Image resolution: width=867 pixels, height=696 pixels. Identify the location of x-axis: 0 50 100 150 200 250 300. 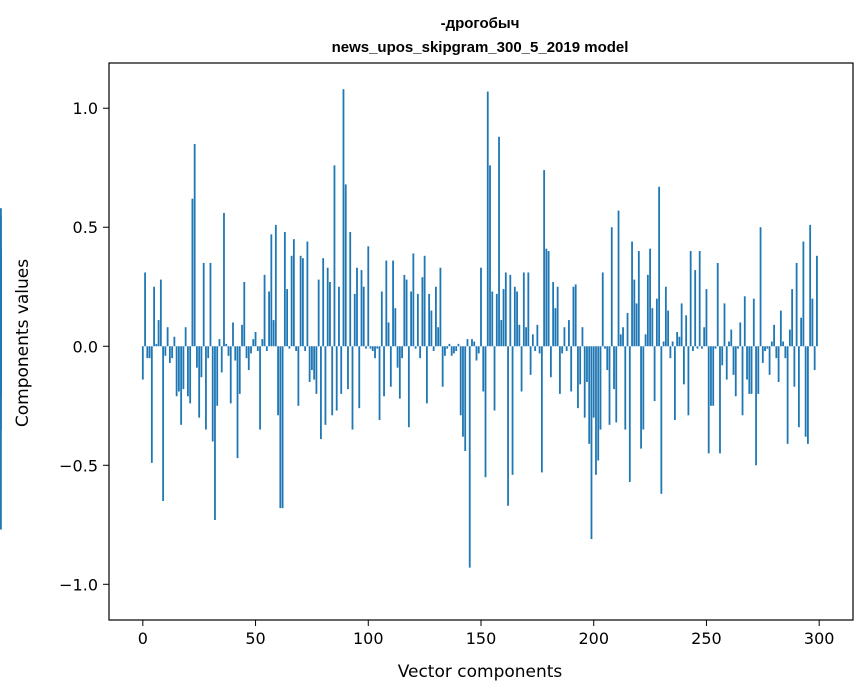
(486, 634).